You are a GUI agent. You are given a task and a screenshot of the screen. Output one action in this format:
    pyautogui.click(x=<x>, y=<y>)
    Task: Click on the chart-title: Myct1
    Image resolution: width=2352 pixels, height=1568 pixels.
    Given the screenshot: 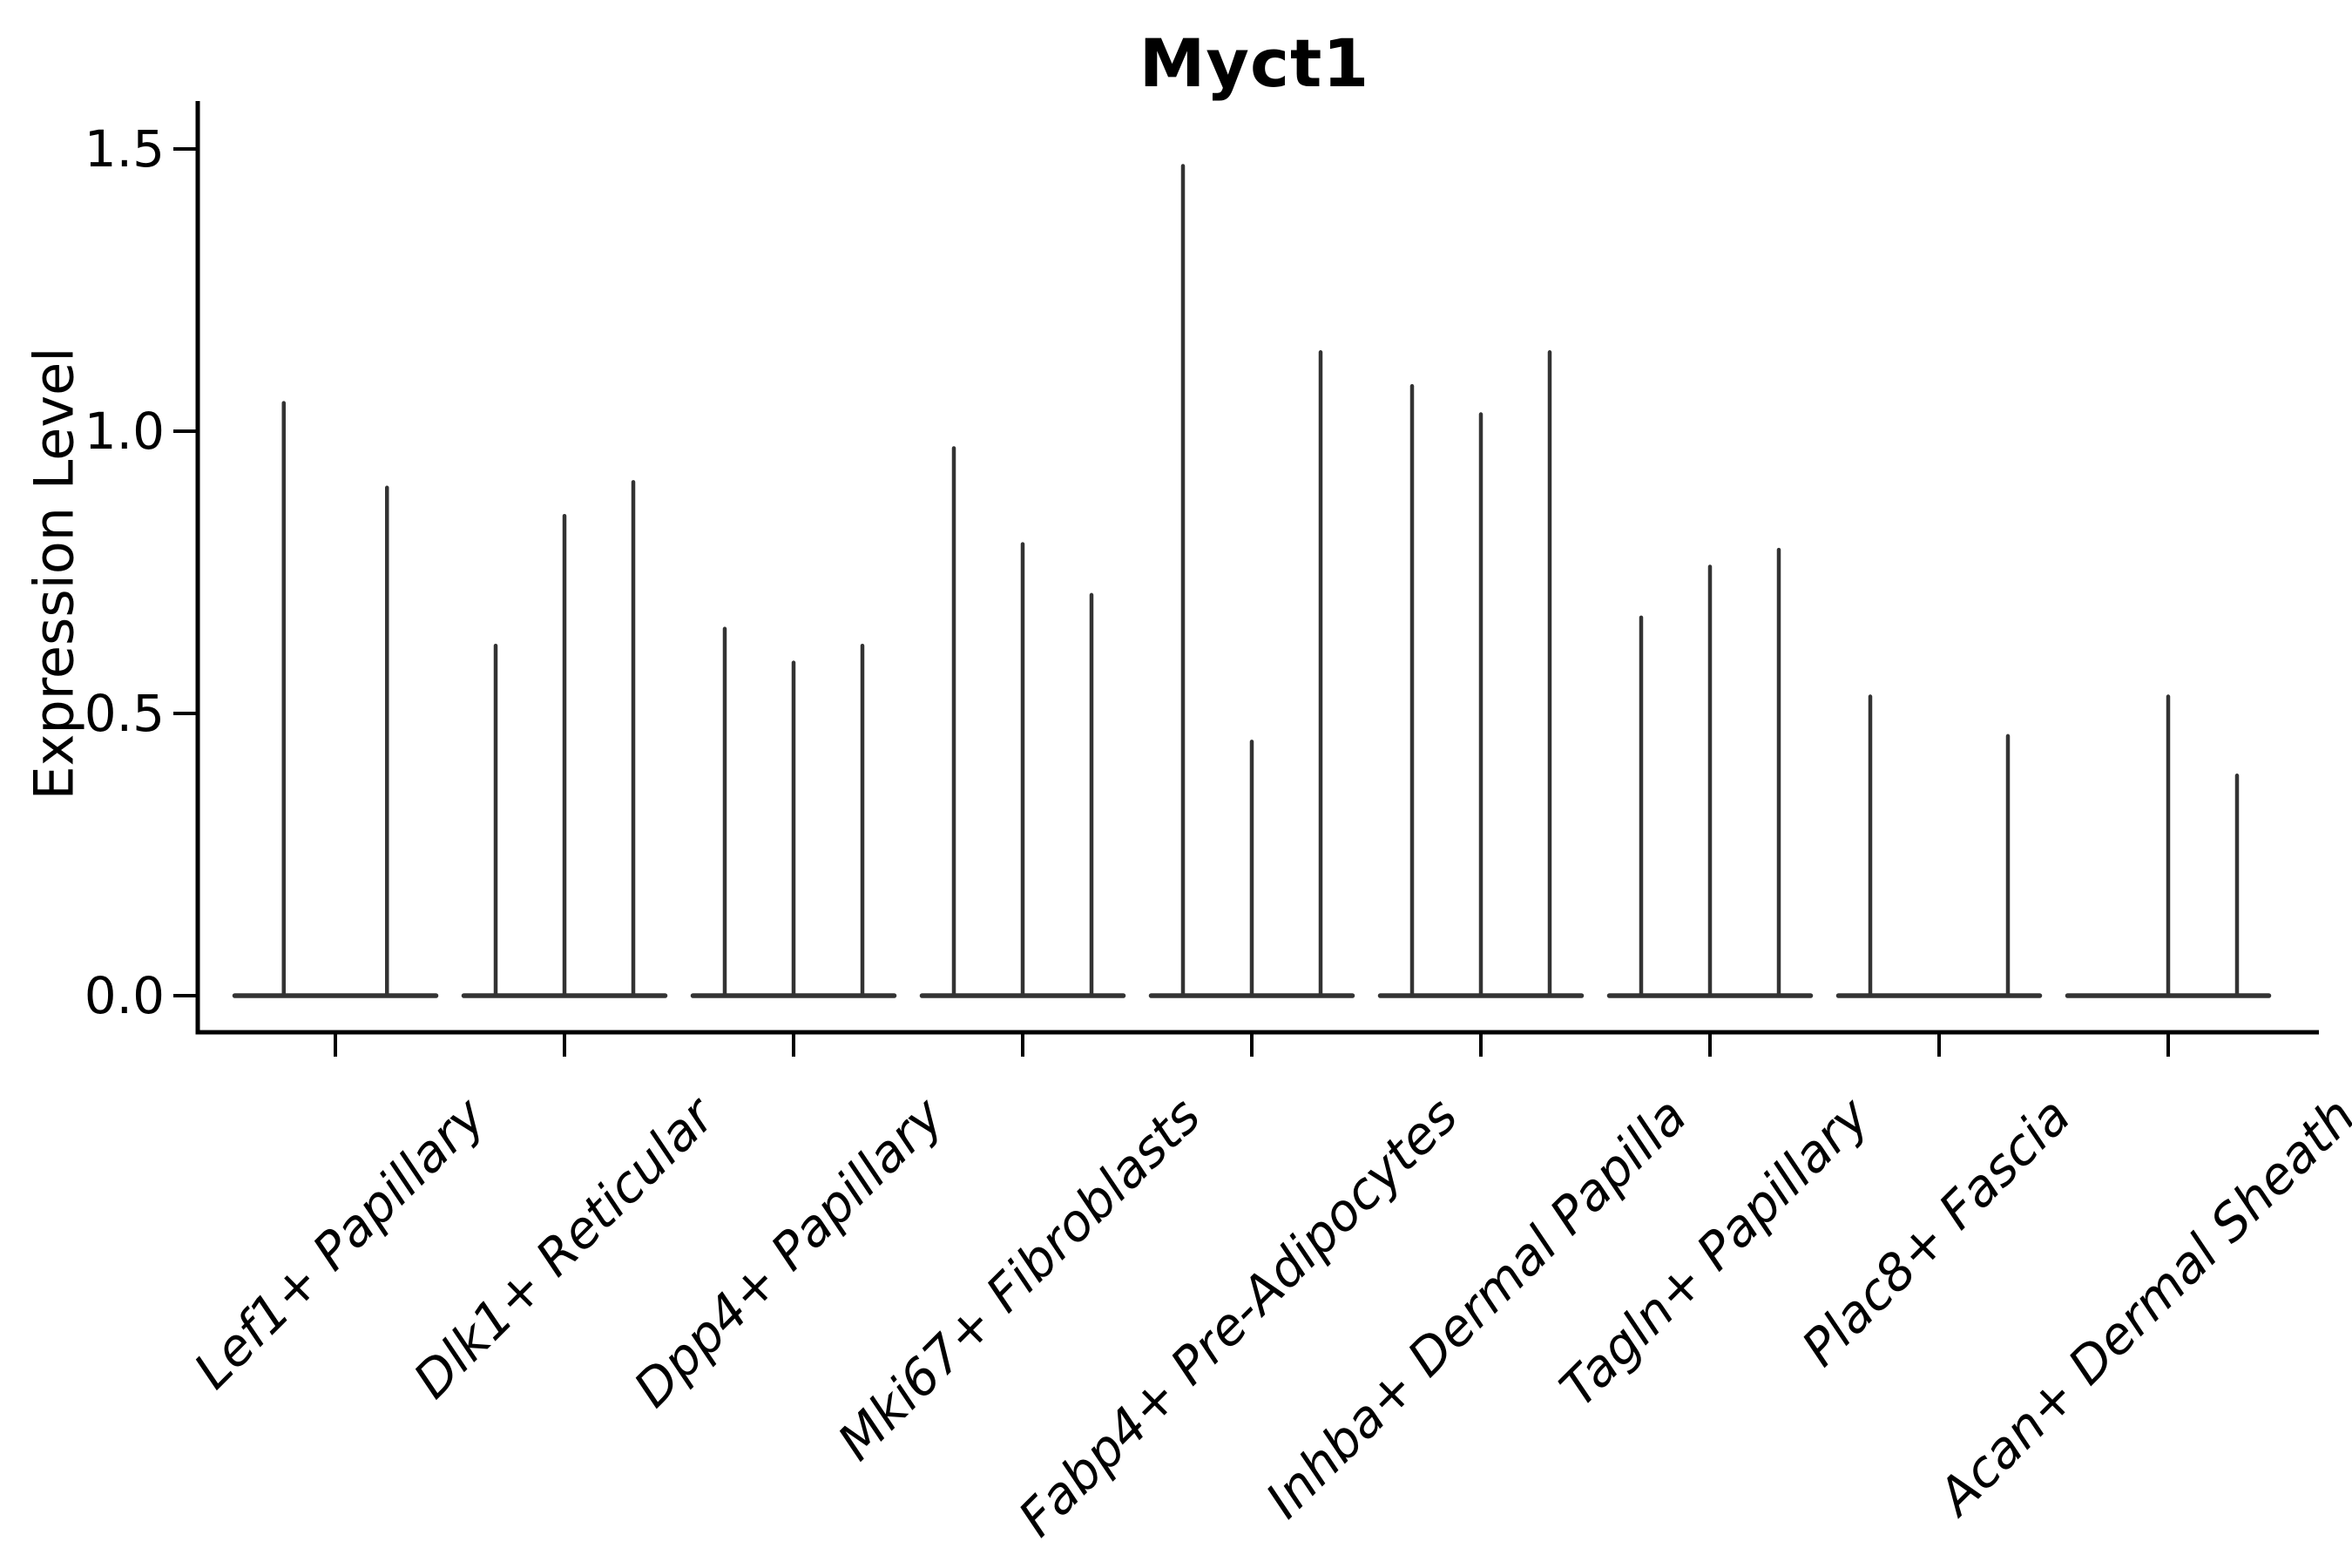 What is the action you would take?
    pyautogui.click(x=1254, y=63)
    